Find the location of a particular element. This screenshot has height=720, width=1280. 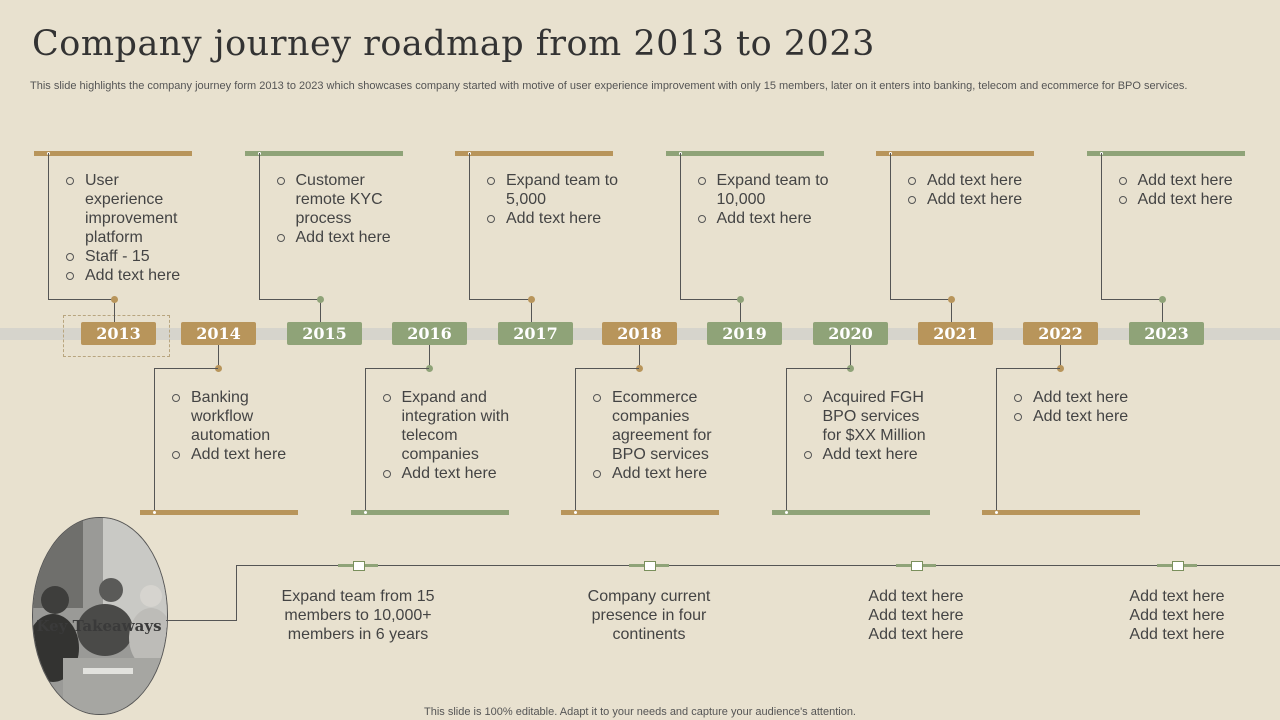

connector-stem-2022 is located at coordinates (1060, 356).